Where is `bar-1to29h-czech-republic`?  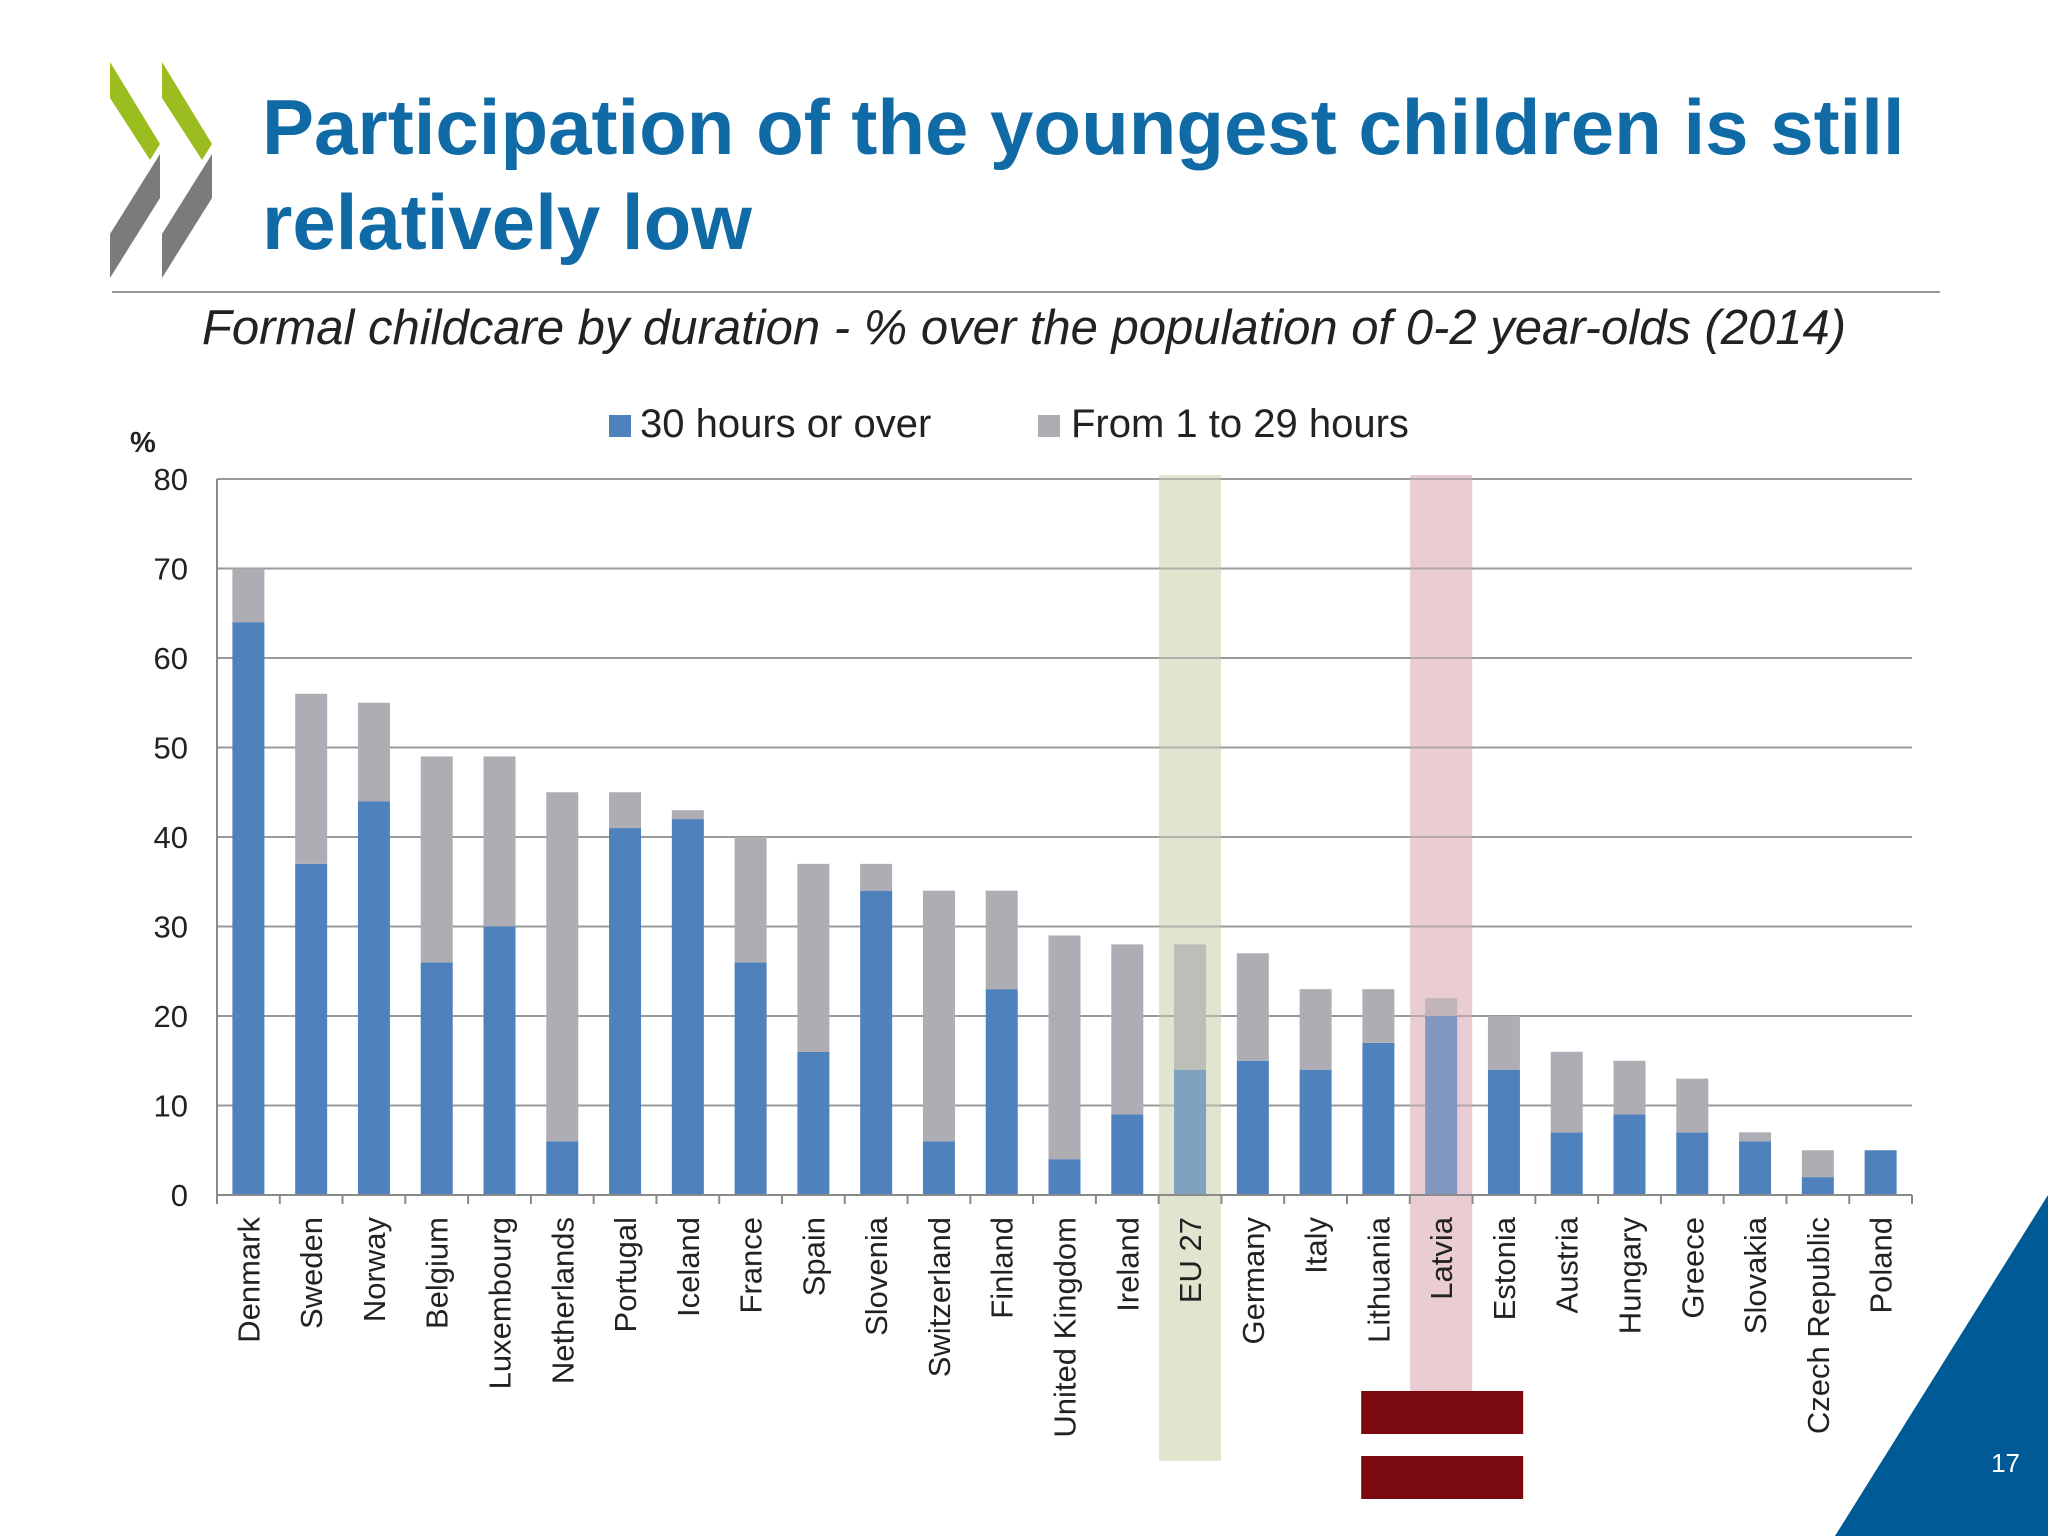 bar-1to29h-czech-republic is located at coordinates (1817, 1164).